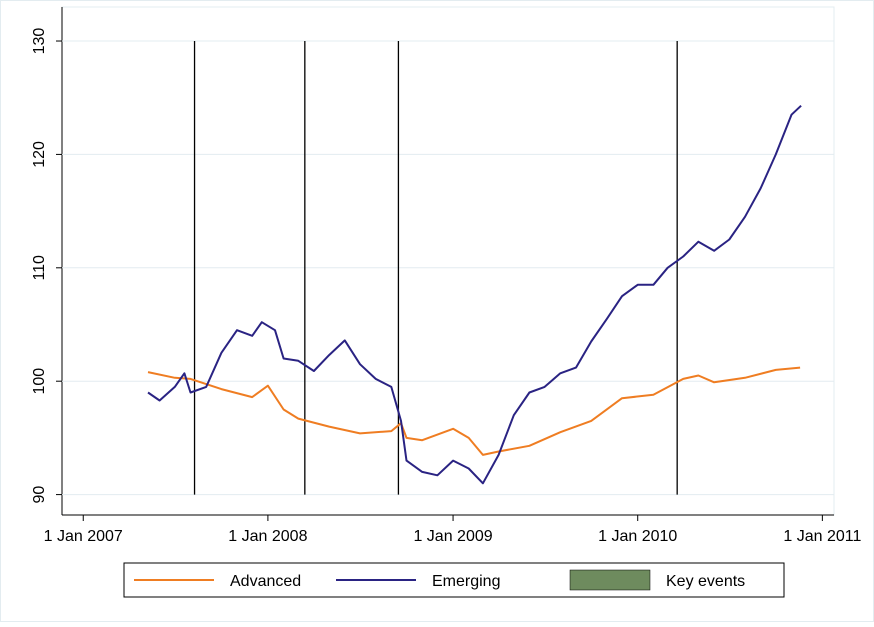 Image resolution: width=874 pixels, height=627 pixels. What do you see at coordinates (39, 268) in the screenshot?
I see `y-tick-label: 110` at bounding box center [39, 268].